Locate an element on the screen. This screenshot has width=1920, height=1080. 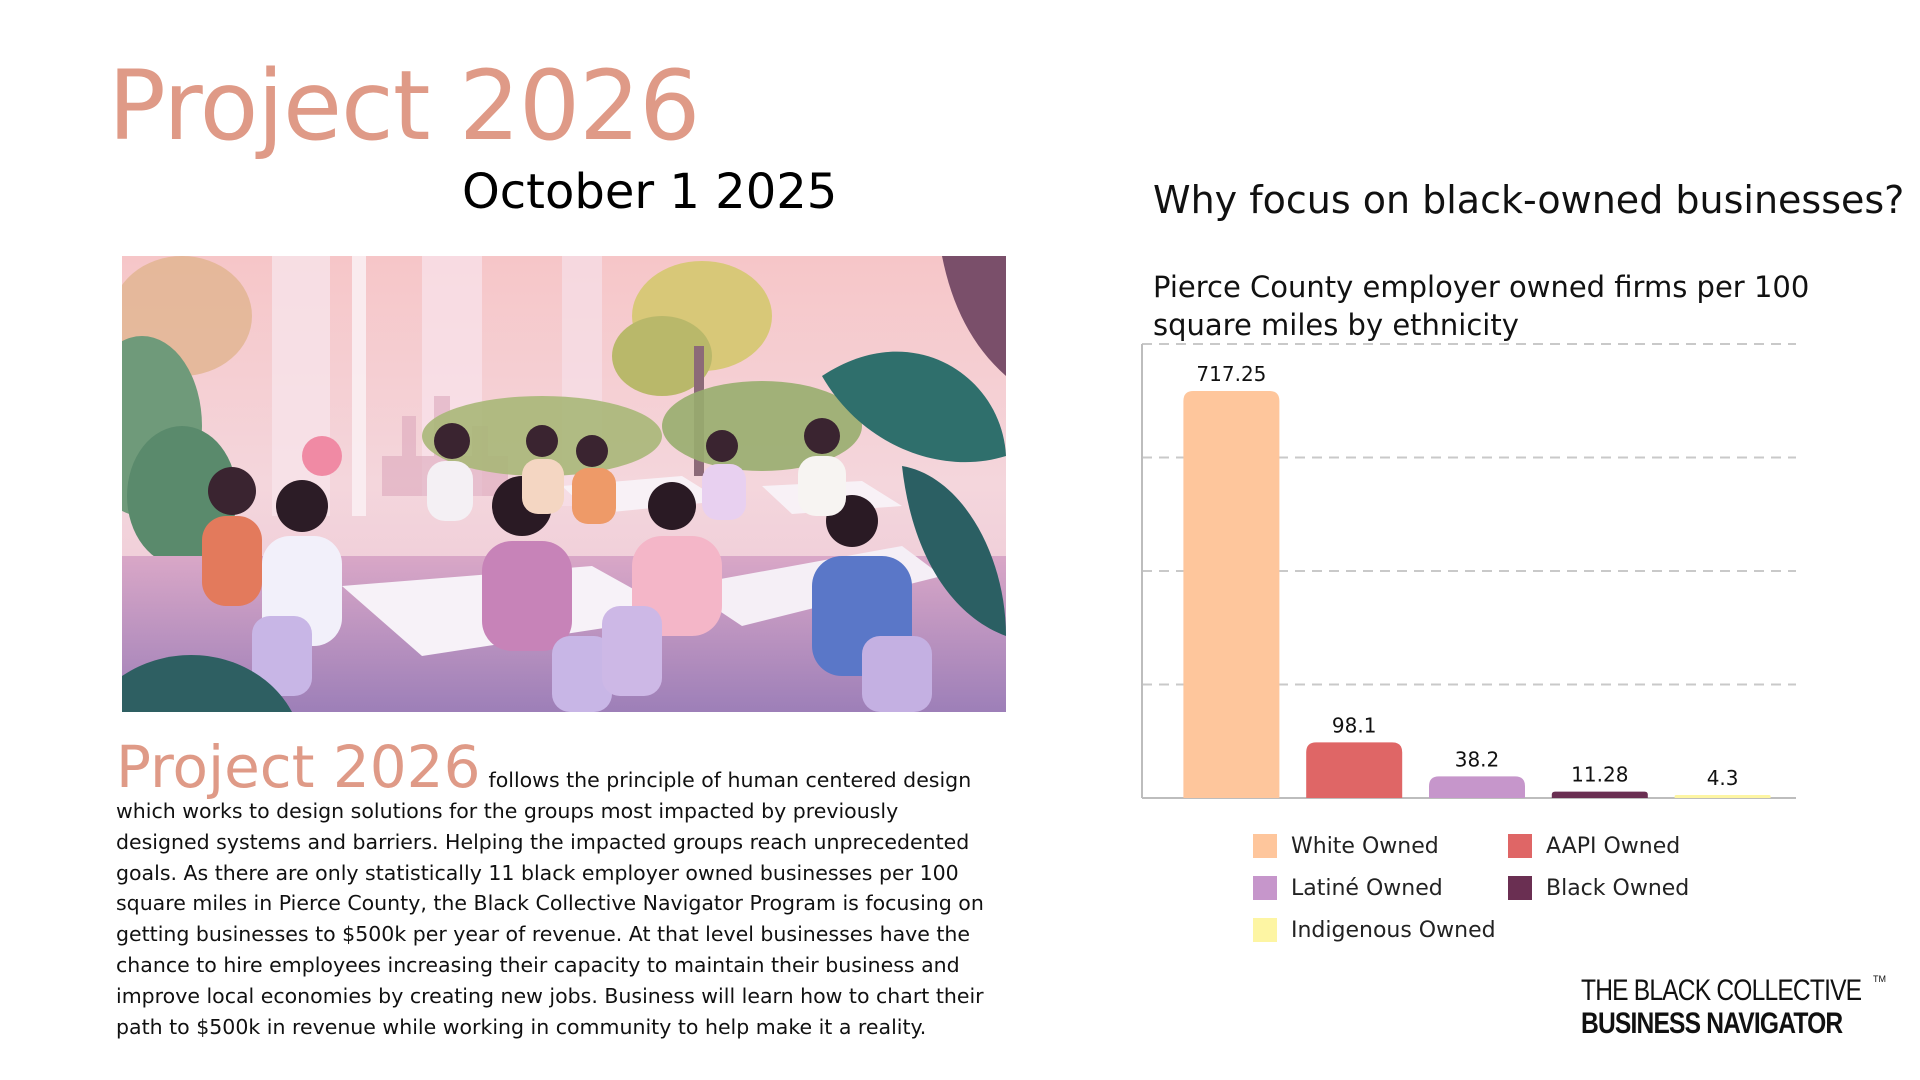
legend-item: Indigenous Owned is located at coordinates (1380, 930).